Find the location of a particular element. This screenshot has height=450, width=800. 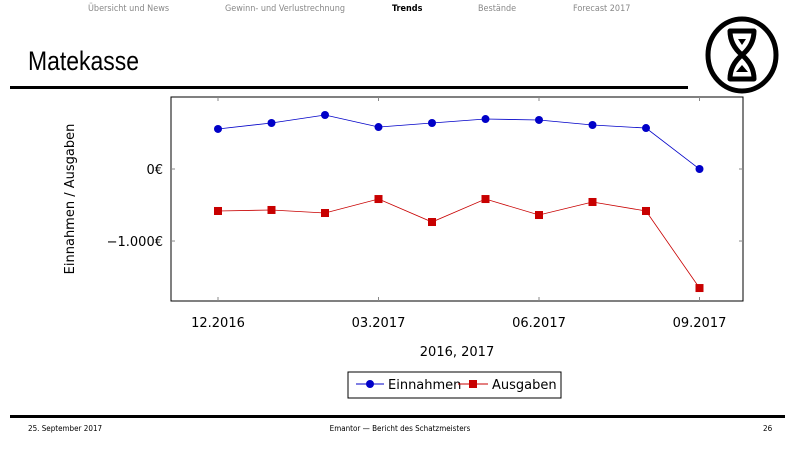

x-tick-label: 12.2016 is located at coordinates (218, 323).